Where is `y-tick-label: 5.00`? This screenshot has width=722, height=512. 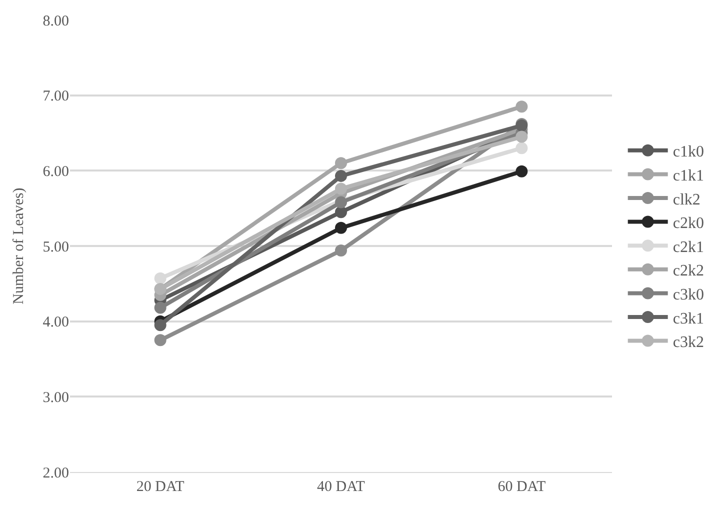
y-tick-label: 5.00 is located at coordinates (55, 247).